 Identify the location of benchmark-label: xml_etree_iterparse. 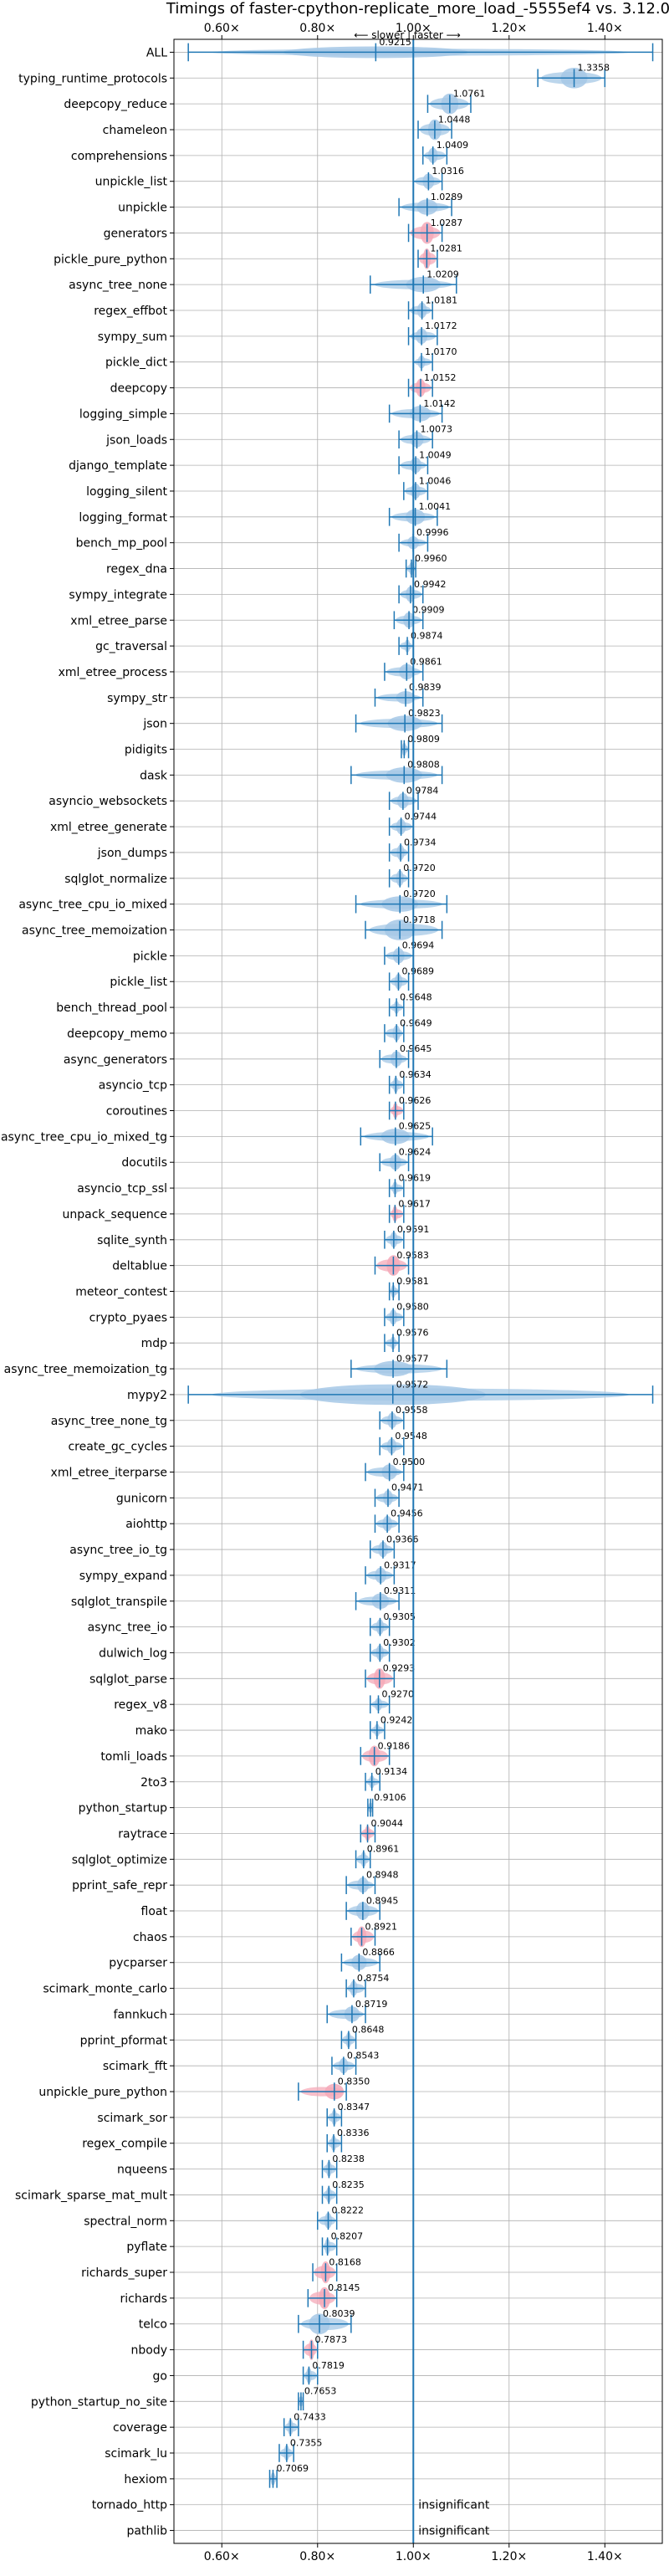
(109, 1473).